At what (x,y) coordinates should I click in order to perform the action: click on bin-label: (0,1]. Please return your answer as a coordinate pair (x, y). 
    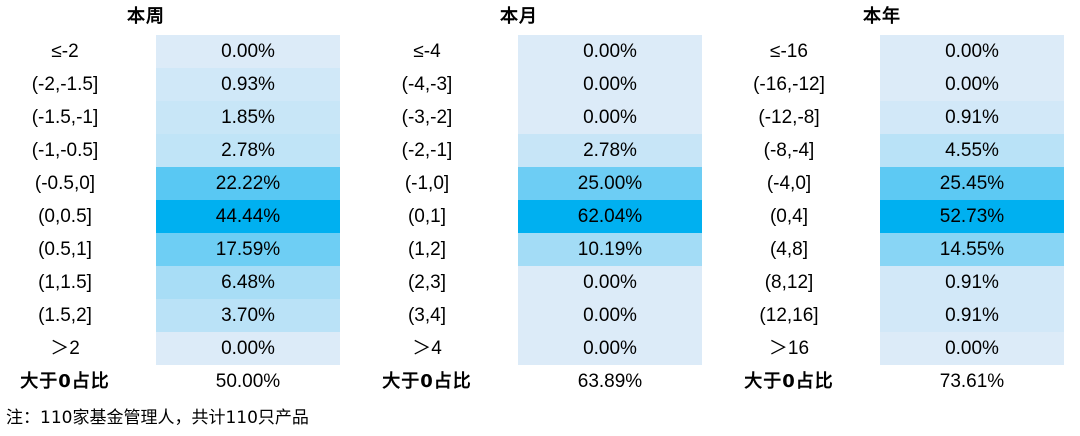
    Looking at the image, I should click on (427, 216).